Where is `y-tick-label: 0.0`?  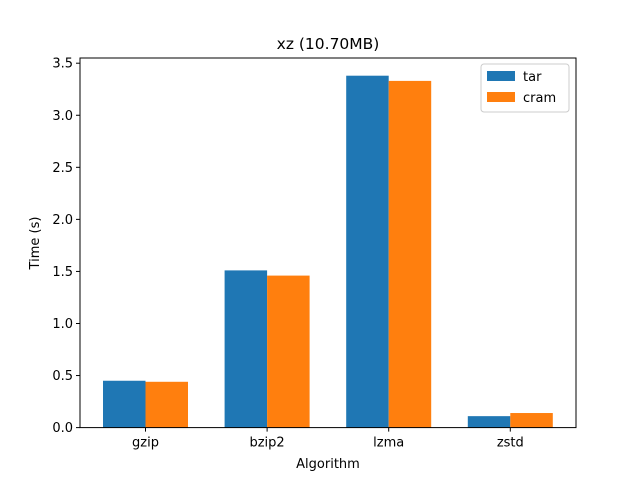
y-tick-label: 0.0 is located at coordinates (62, 428).